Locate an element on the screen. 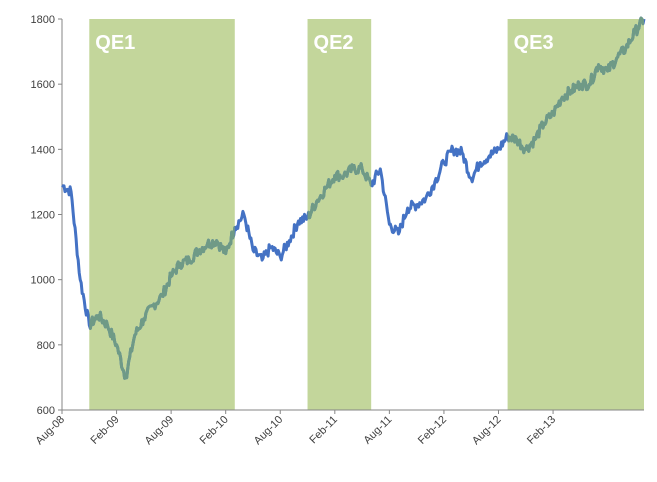 The width and height of the screenshot is (657, 482). x-tick-label: Aug-10 is located at coordinates (269, 431).